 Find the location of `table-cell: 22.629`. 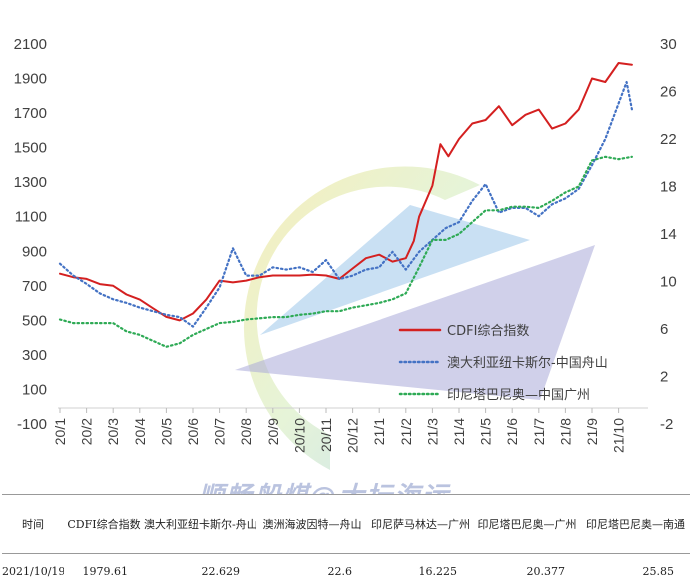

table-cell: 22.629 is located at coordinates (221, 571).